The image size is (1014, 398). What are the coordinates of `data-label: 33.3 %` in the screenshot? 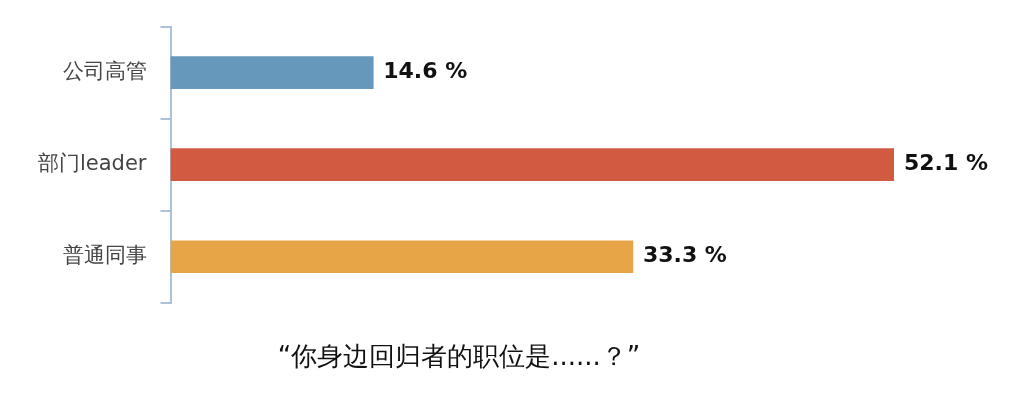 It's located at (684, 255).